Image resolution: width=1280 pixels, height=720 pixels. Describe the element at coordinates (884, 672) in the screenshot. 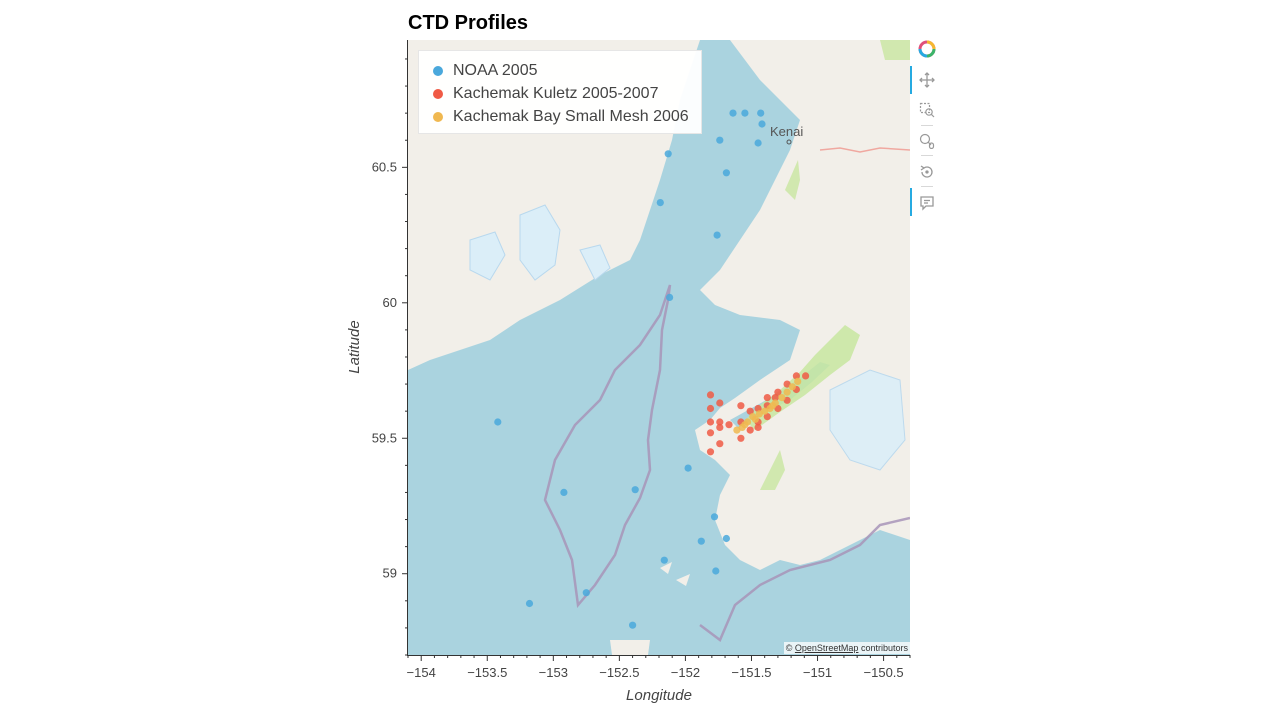

I see `x-tick-label: −150.5` at that location.